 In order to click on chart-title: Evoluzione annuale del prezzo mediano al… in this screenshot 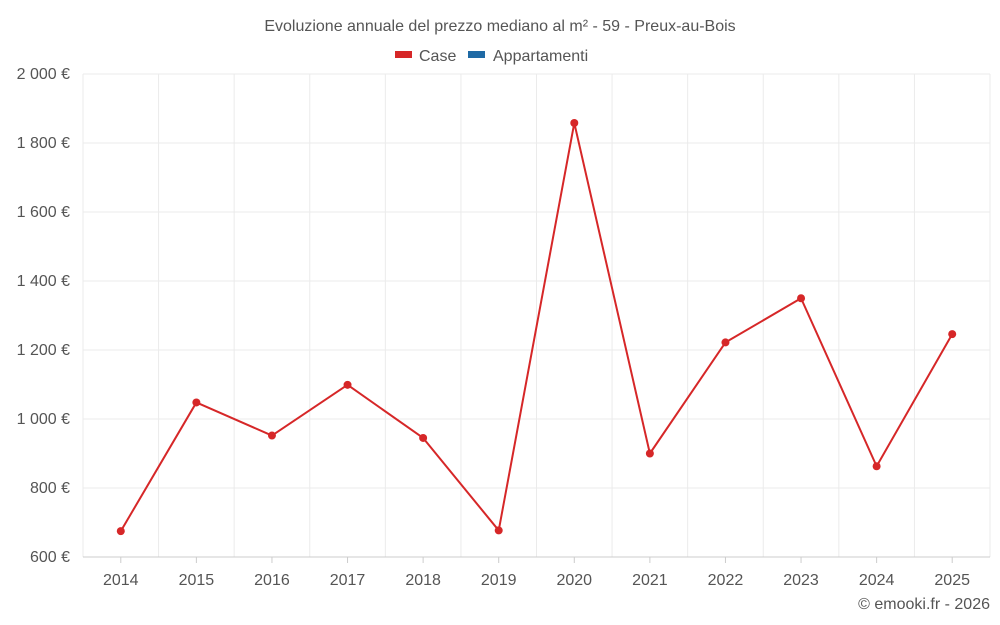, I will do `click(499, 26)`.